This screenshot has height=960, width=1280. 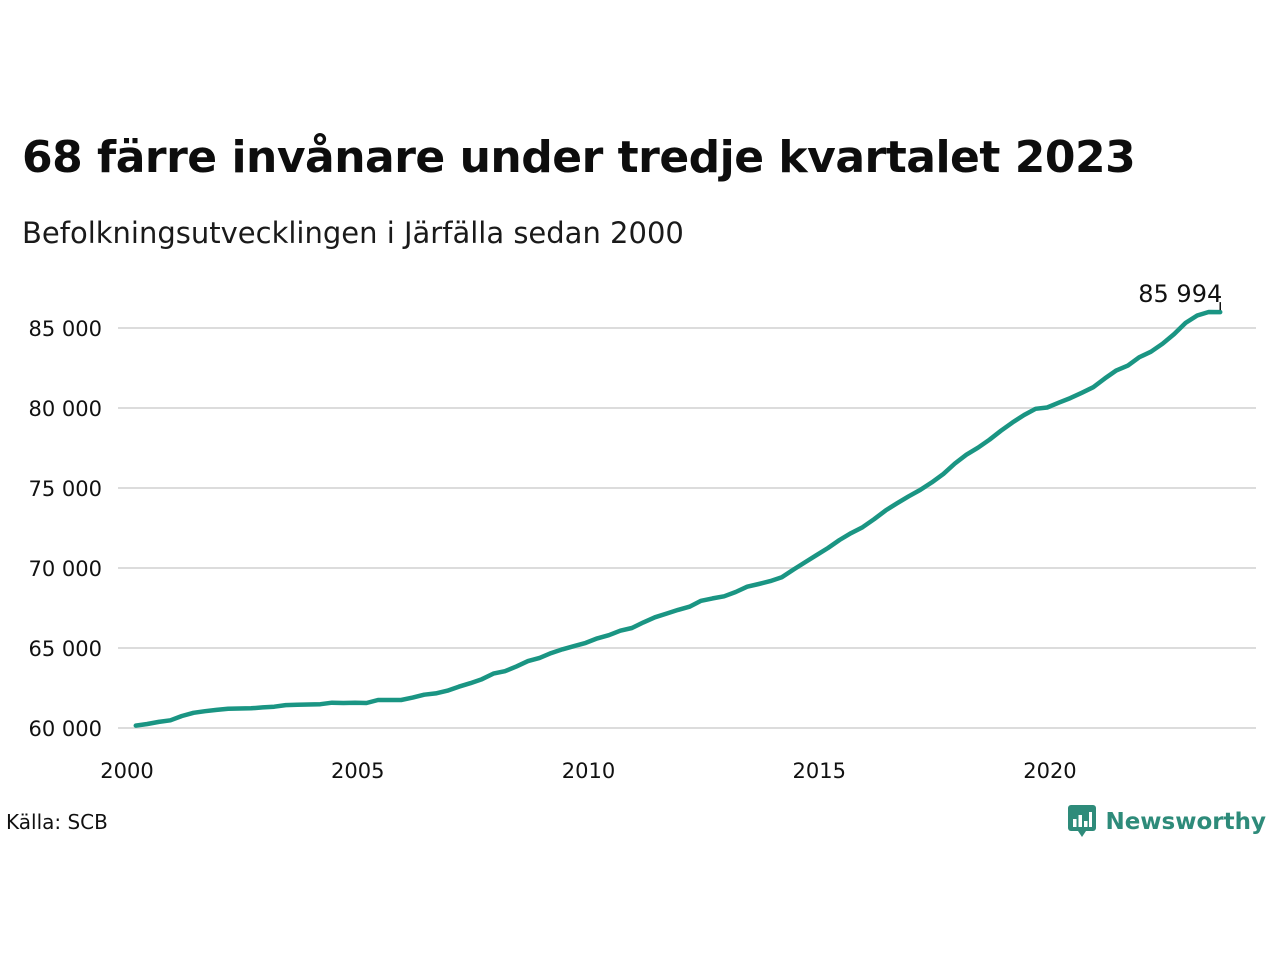 I want to click on x-axis-tick-labels: 2000 2005 2010 2015 2020, so click(x=588, y=771).